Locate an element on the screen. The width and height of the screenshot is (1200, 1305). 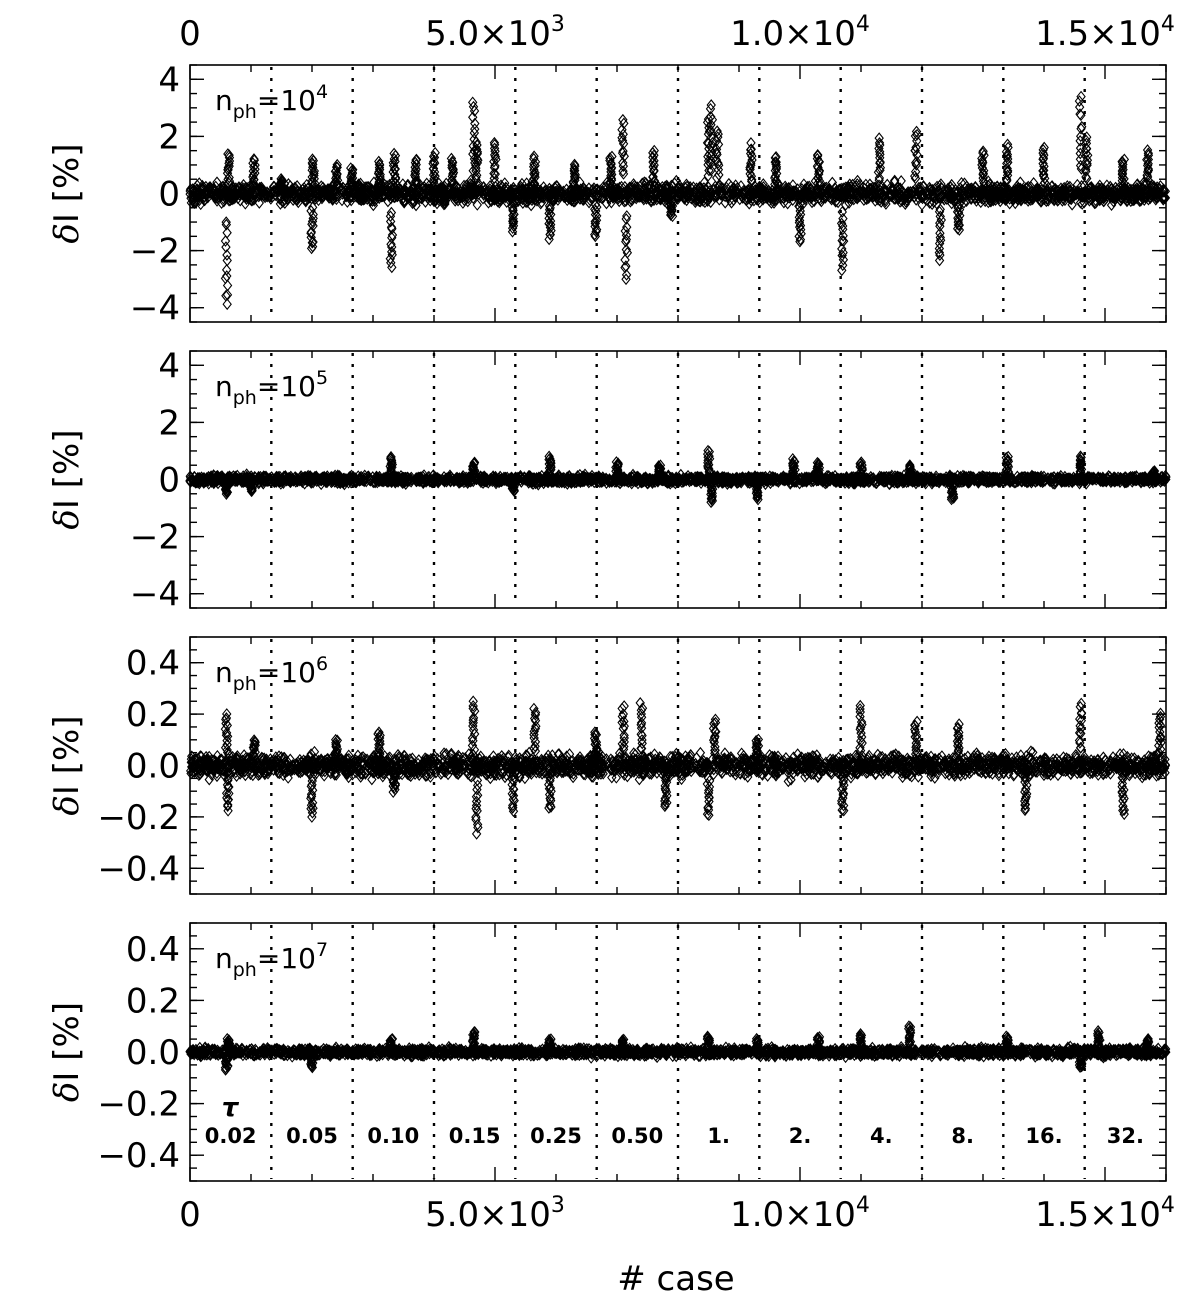
panel-label: nph=104 is located at coordinates (271, 102).